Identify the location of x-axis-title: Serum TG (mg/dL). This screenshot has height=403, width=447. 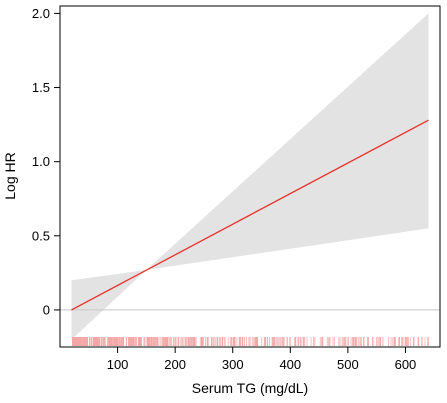
(250, 388).